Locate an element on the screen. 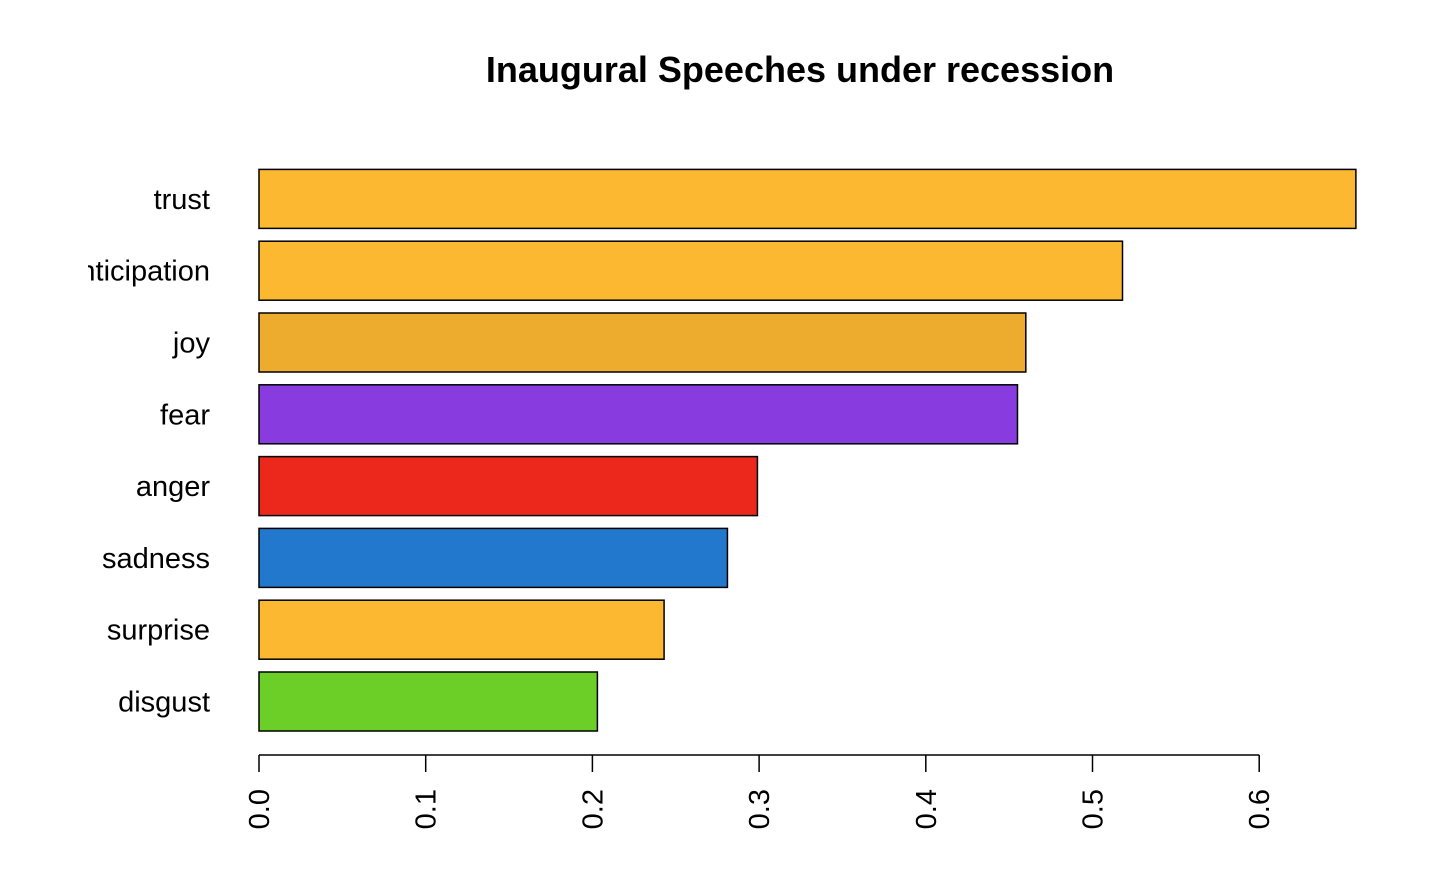  x-tick-label-0.2: 0.2 is located at coordinates (593, 809).